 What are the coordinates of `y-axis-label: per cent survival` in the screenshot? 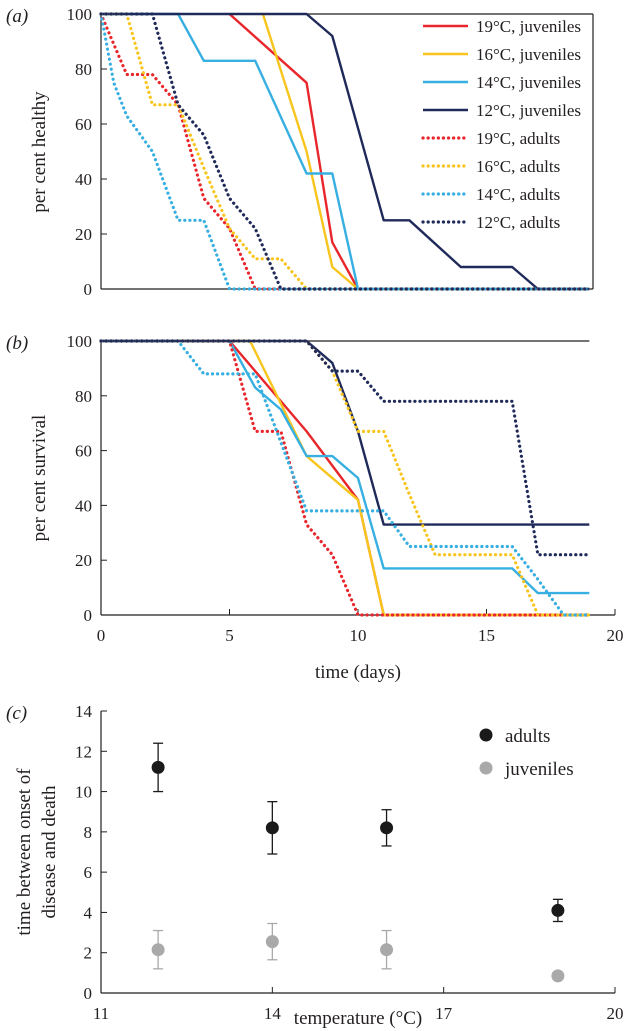 It's located at (39, 478).